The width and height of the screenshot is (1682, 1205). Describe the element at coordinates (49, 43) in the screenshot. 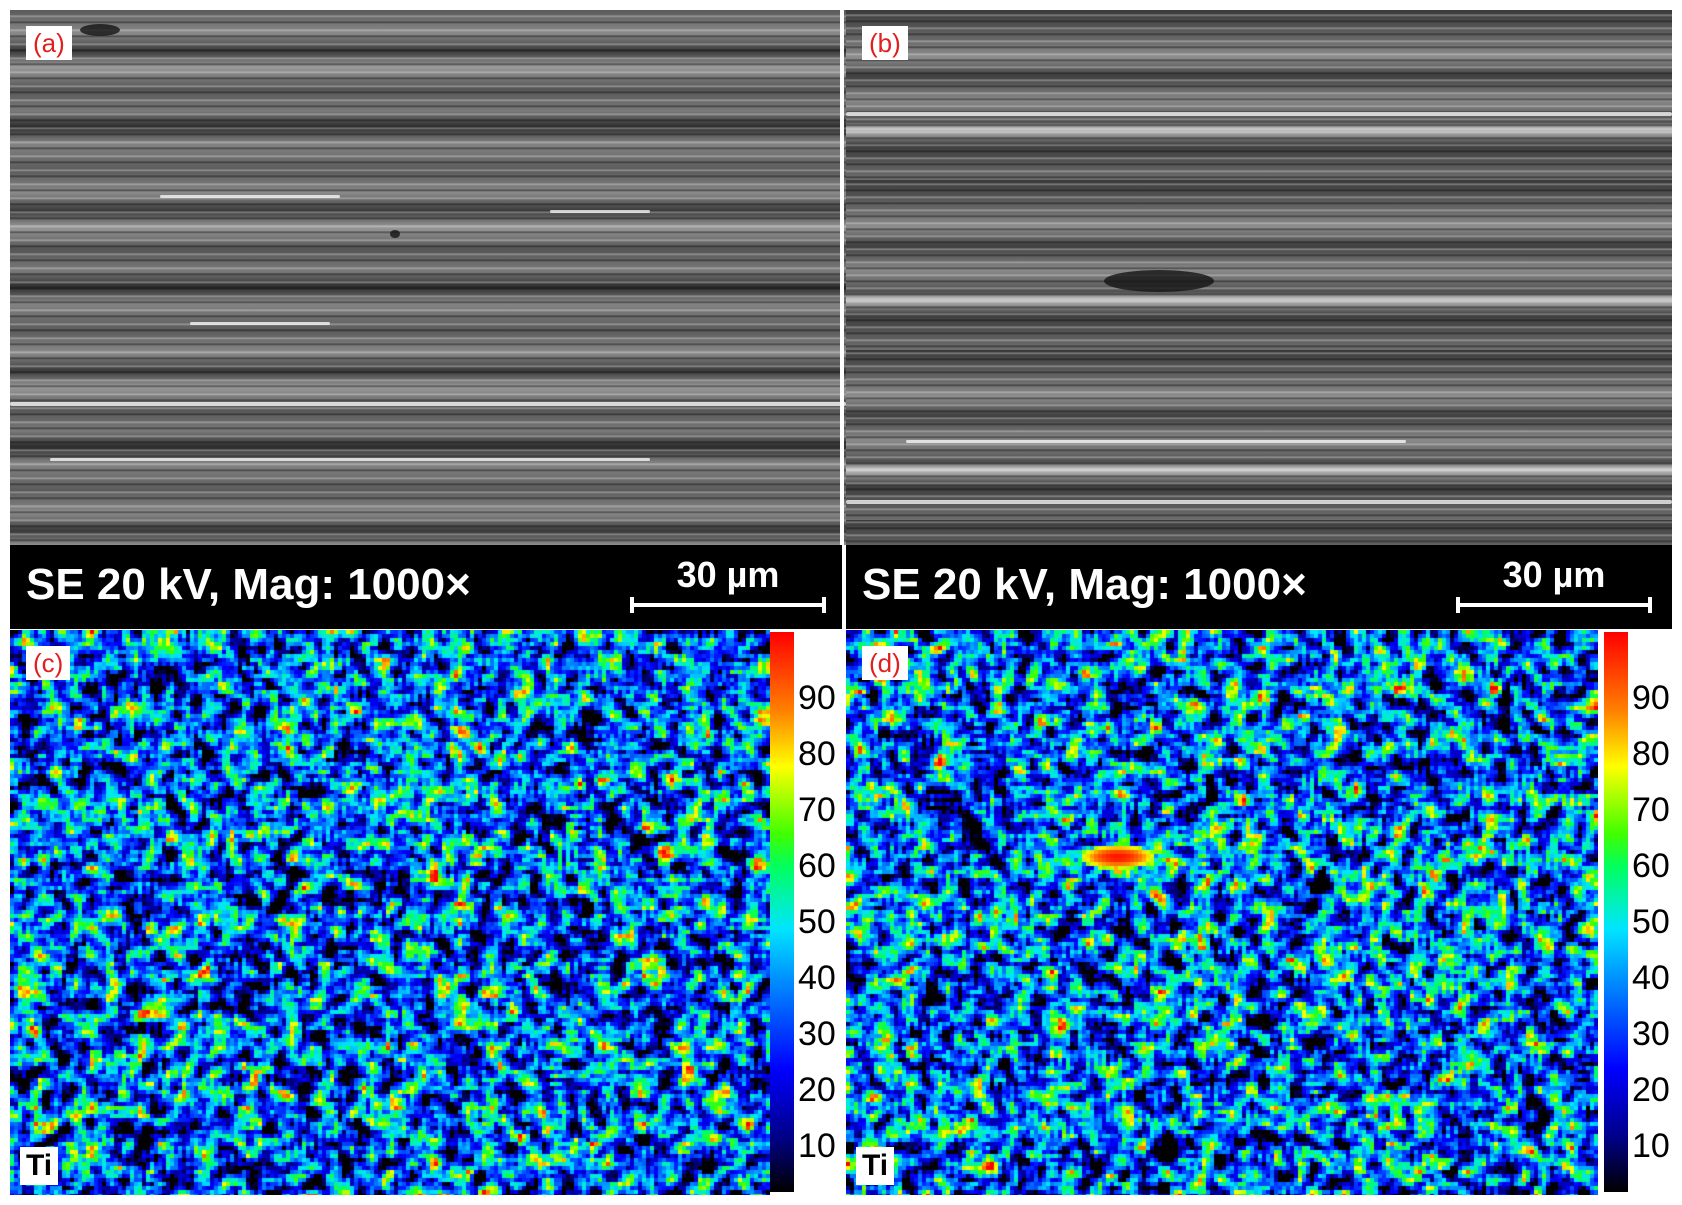

I see `panel-label-a: (a)` at that location.